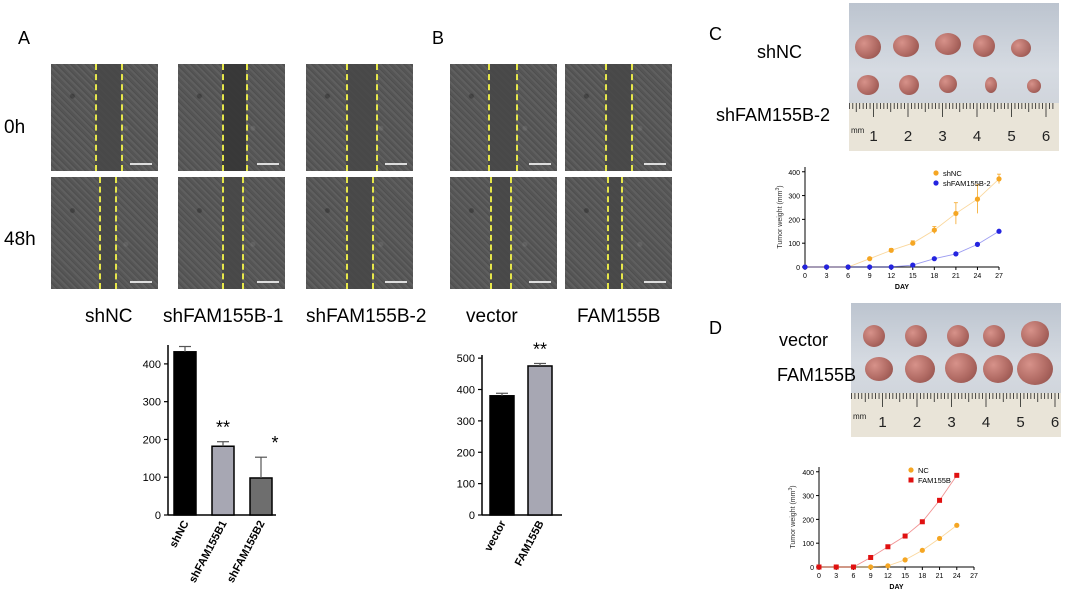  Describe the element at coordinates (896, 587) in the screenshot. I see `x-axis-title: DAY` at that location.